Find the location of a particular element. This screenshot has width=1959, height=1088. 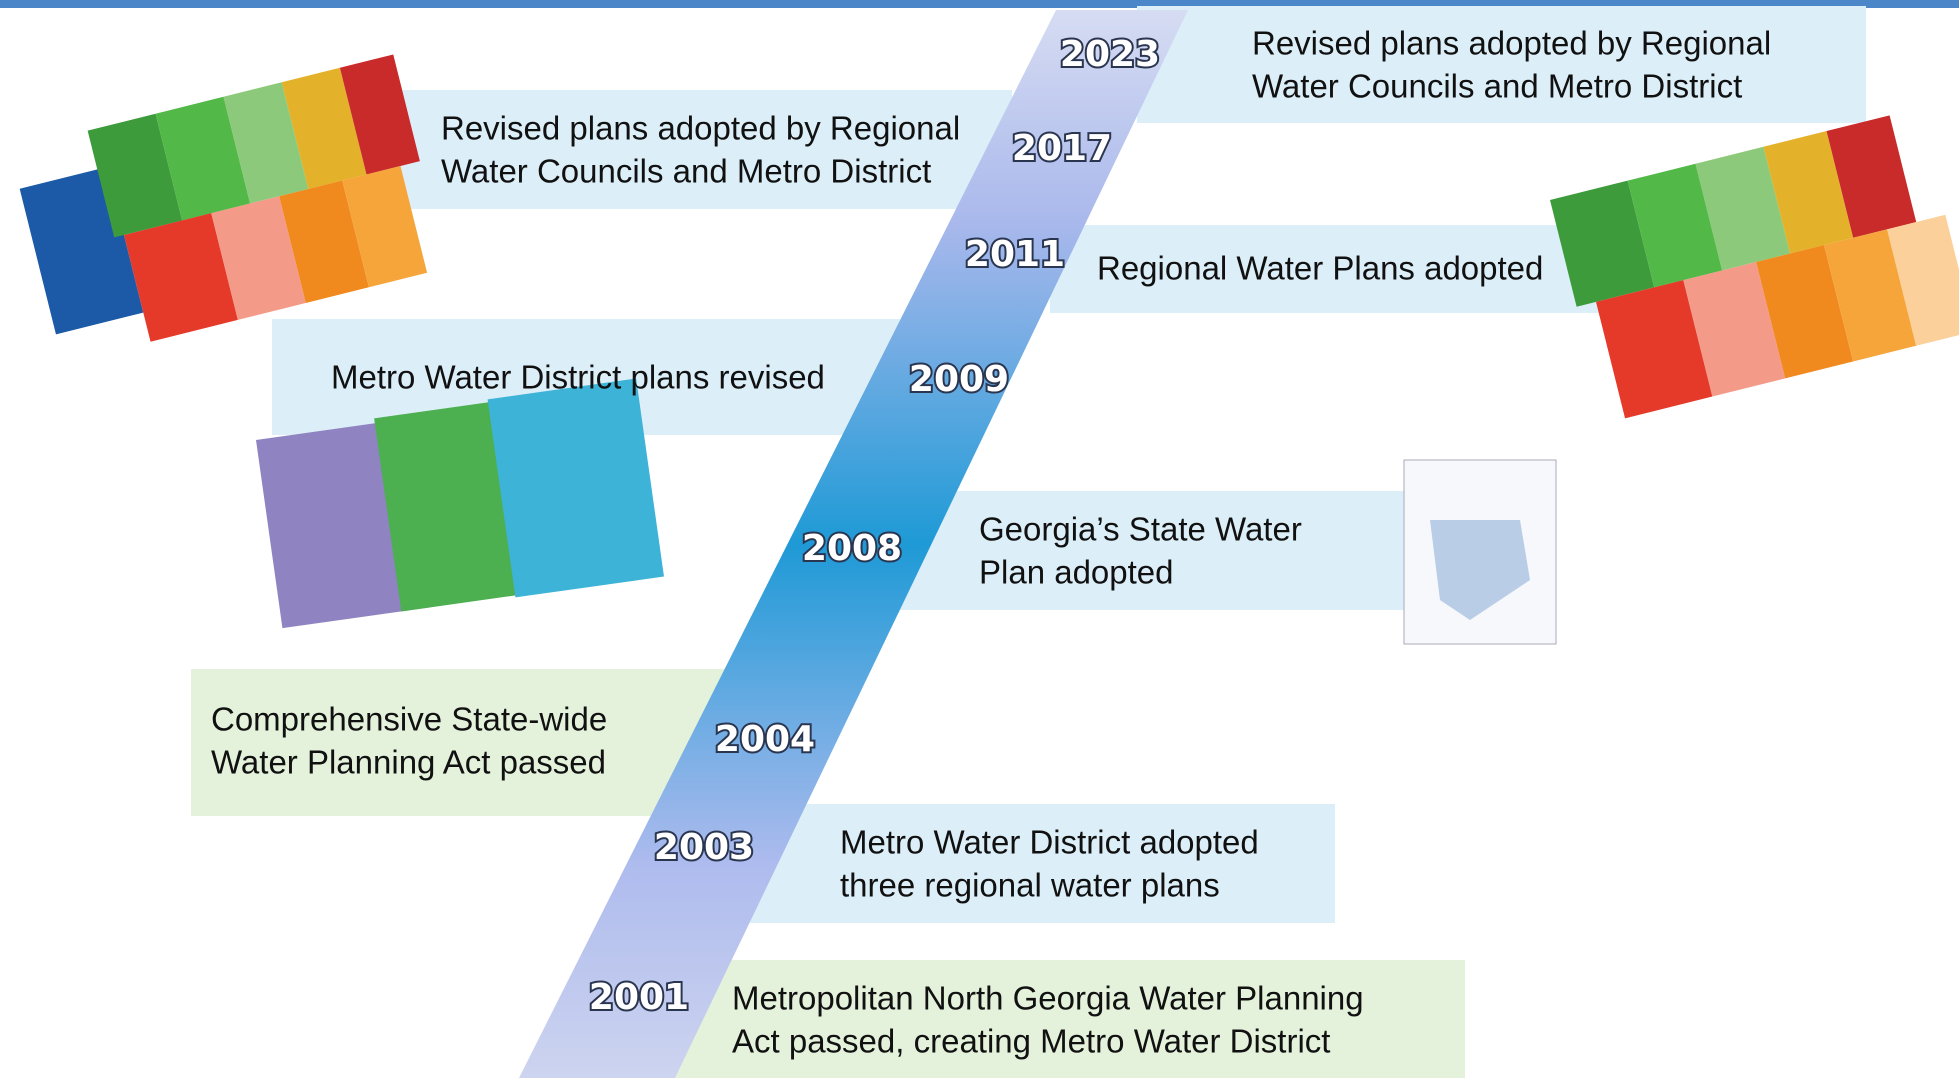

year-label: 2017 is located at coordinates (1062, 148).